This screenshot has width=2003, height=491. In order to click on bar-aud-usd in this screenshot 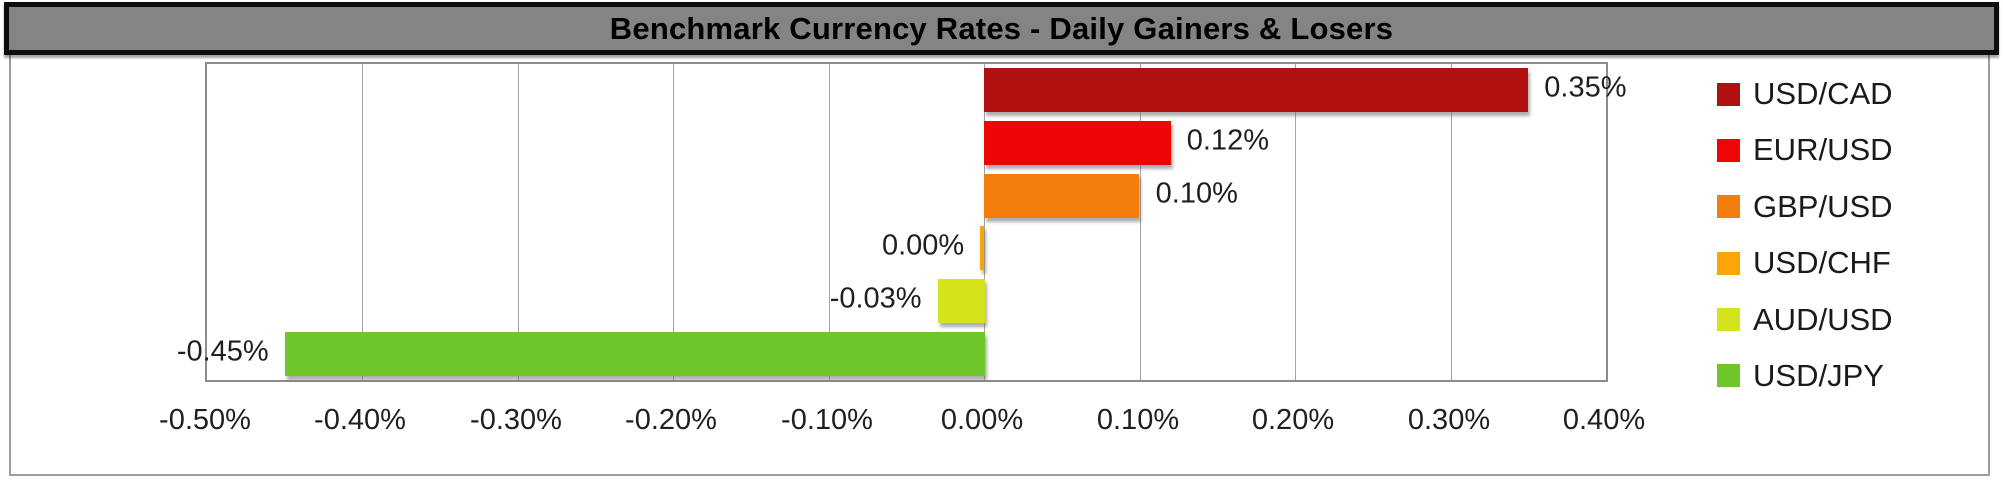, I will do `click(961, 301)`.